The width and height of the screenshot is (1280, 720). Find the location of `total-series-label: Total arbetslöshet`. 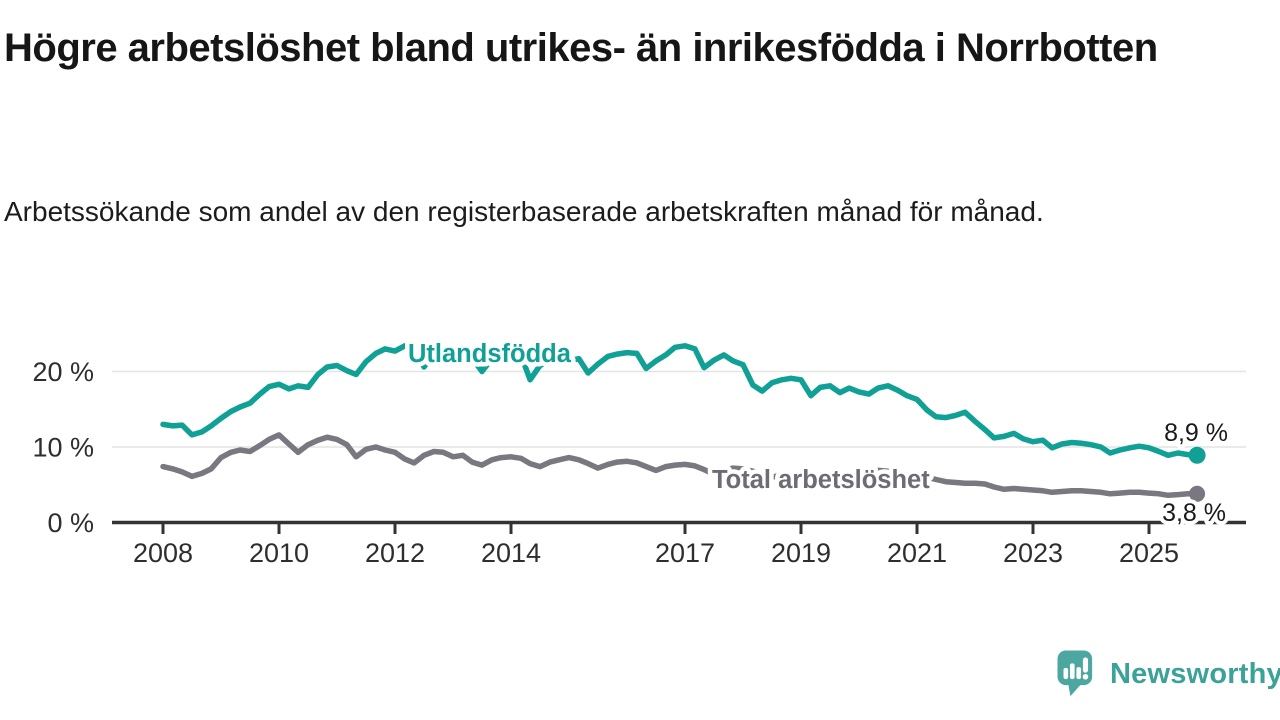

total-series-label: Total arbetslöshet is located at coordinates (821, 480).